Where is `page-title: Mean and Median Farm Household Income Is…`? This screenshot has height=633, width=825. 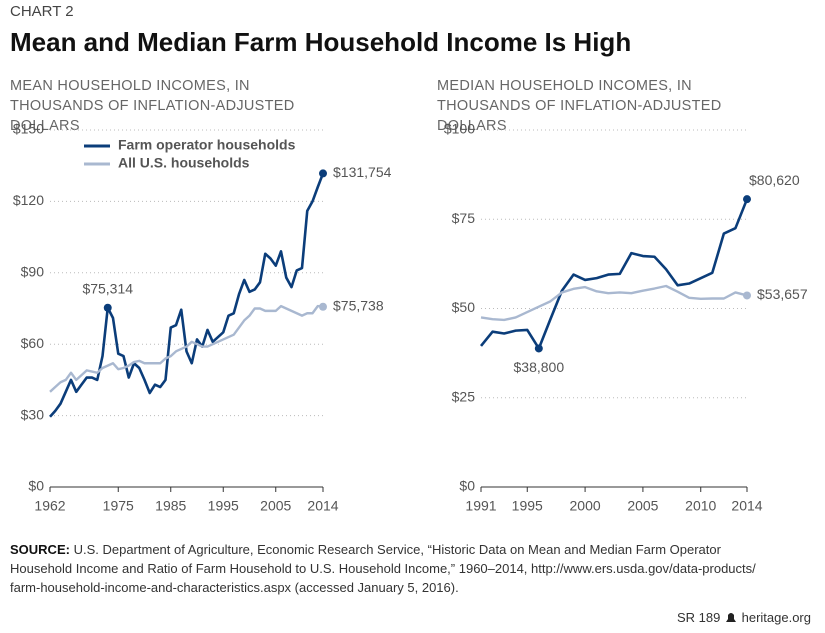 page-title: Mean and Median Farm Household Income Is… is located at coordinates (321, 42).